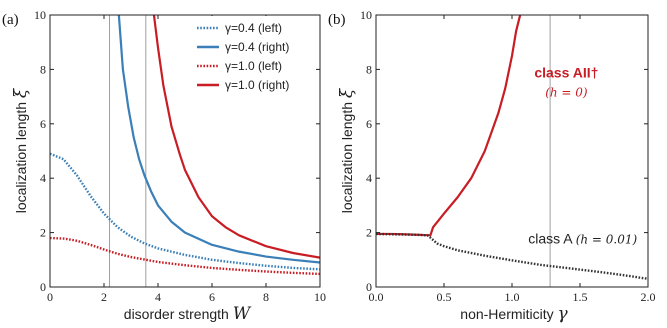  Describe the element at coordinates (50, 297) in the screenshot. I see `x-tick-label: 0` at that location.